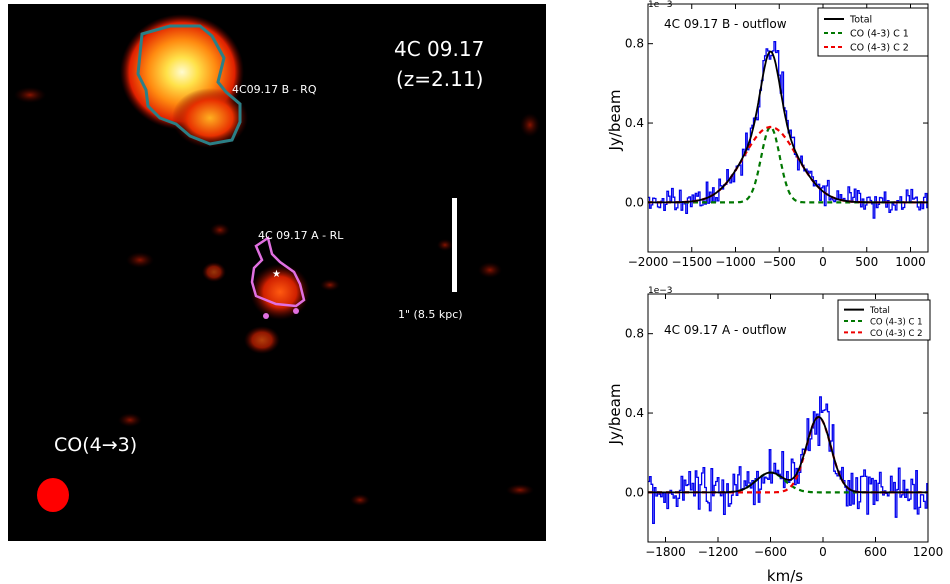 The image size is (950, 584). What do you see at coordinates (875, 552) in the screenshot?
I see `x-tick-label: 600` at bounding box center [875, 552].